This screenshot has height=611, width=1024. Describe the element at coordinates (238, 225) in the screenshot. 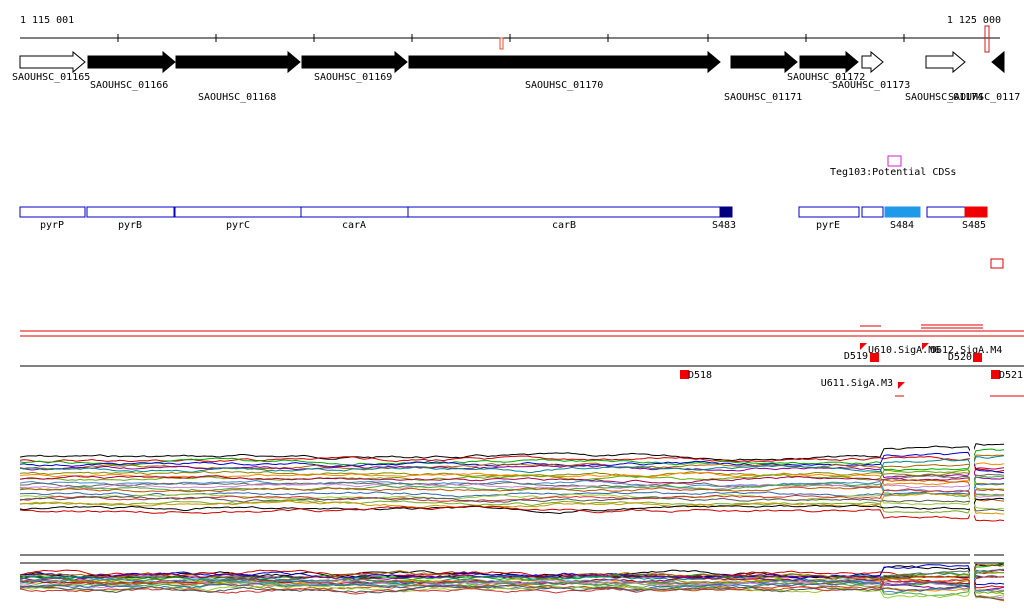

I see `operon-label: pyrC` at that location.